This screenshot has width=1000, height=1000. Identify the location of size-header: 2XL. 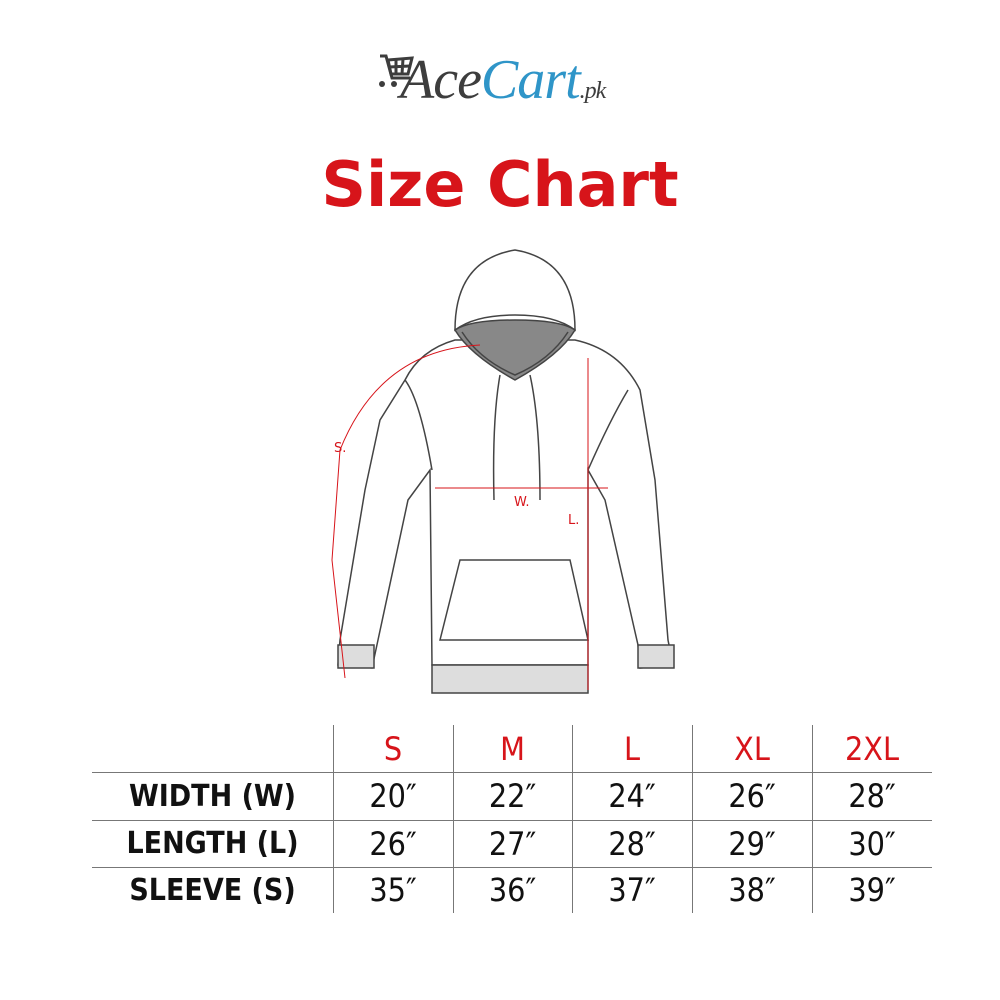
(872, 748).